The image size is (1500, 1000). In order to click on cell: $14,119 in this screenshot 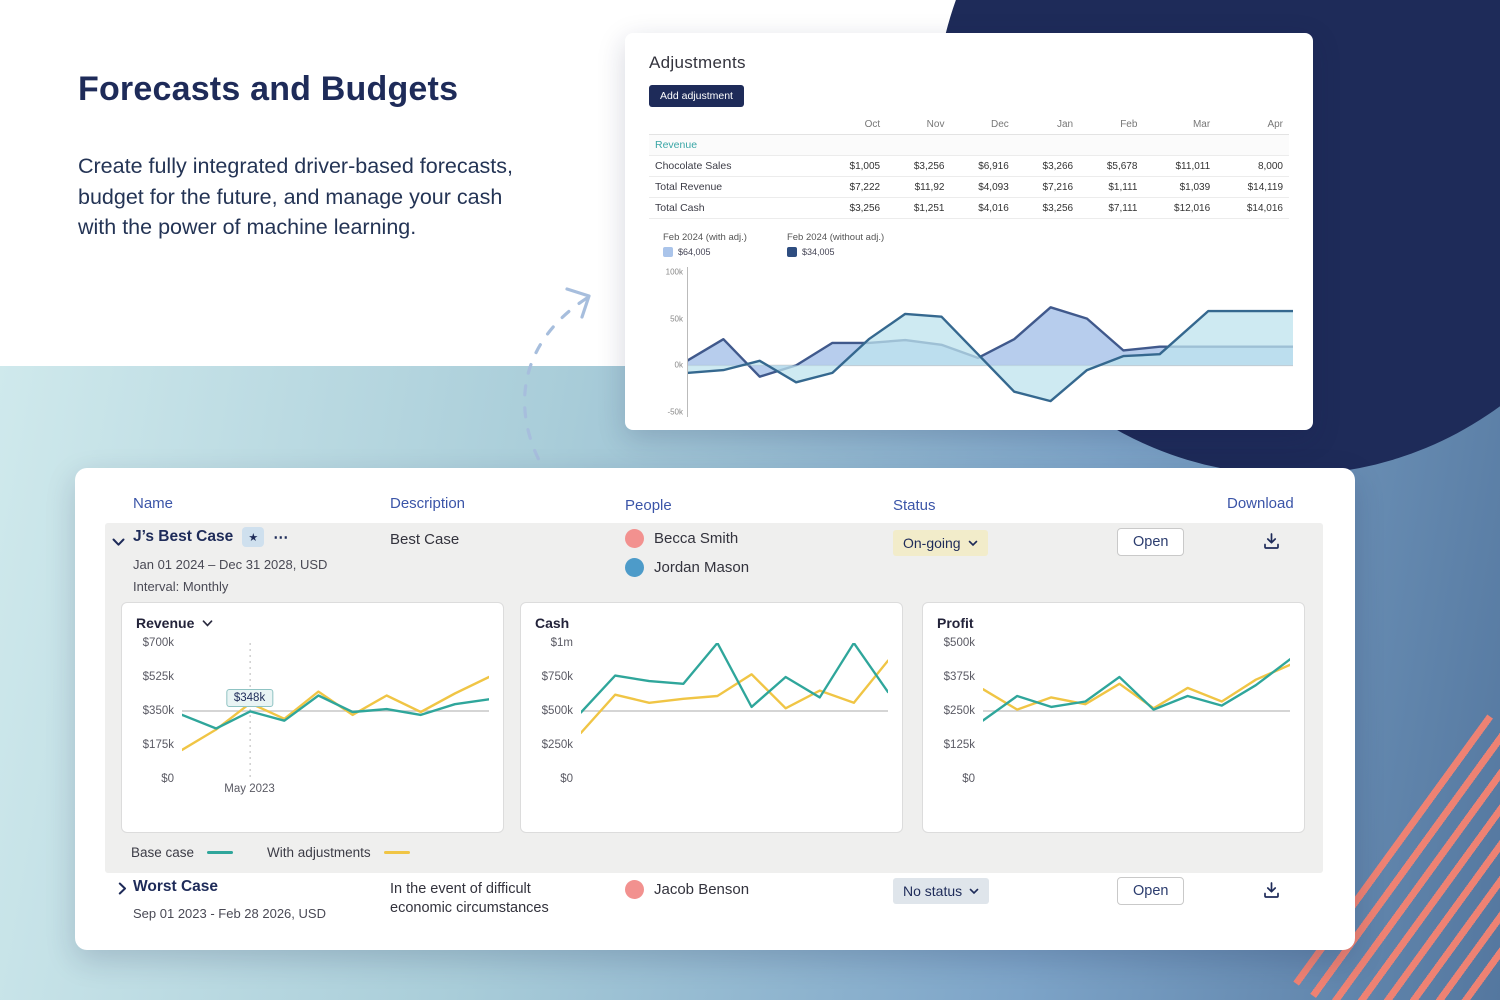, I will do `click(1252, 187)`.